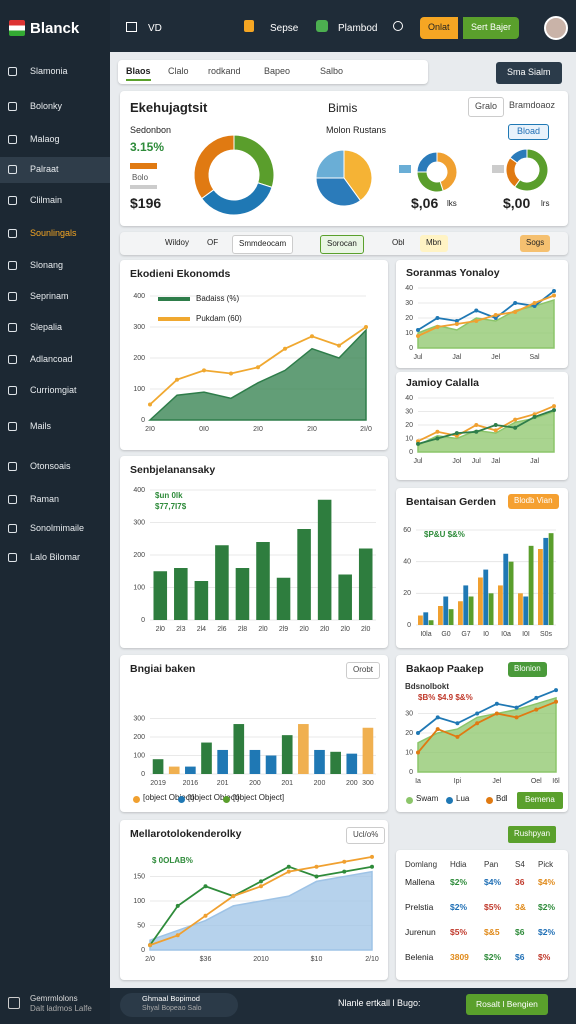 The width and height of the screenshot is (576, 1024). Describe the element at coordinates (463, 798) in the screenshot. I see `legend-label: Lua` at that location.